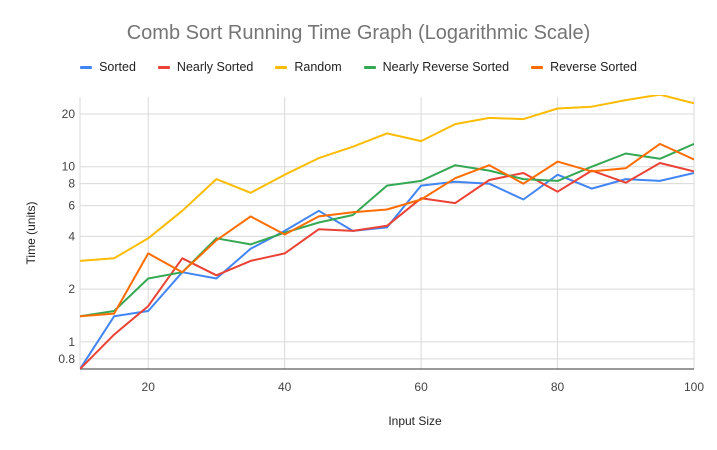  Describe the element at coordinates (215, 67) in the screenshot. I see `legend-label: Nearly Sorted` at that location.